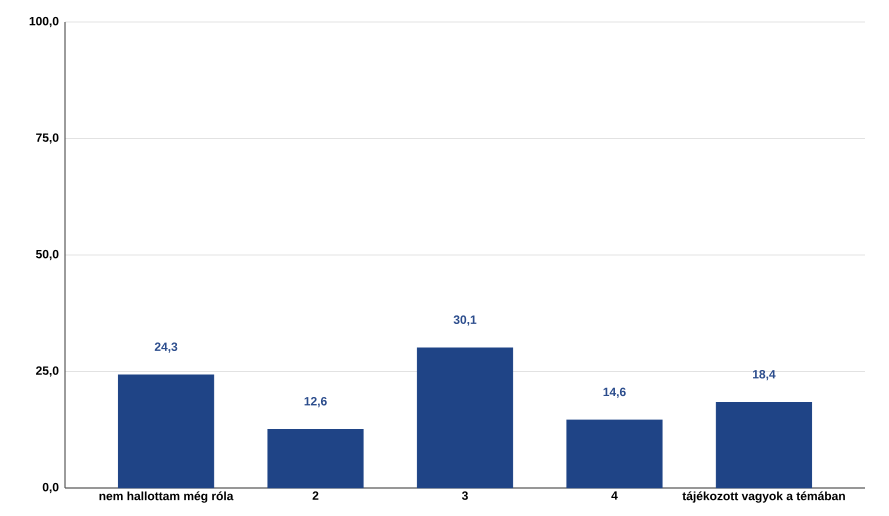 This screenshot has height=516, width=889. Describe the element at coordinates (166, 347) in the screenshot. I see `data-label: 24,3` at that location.